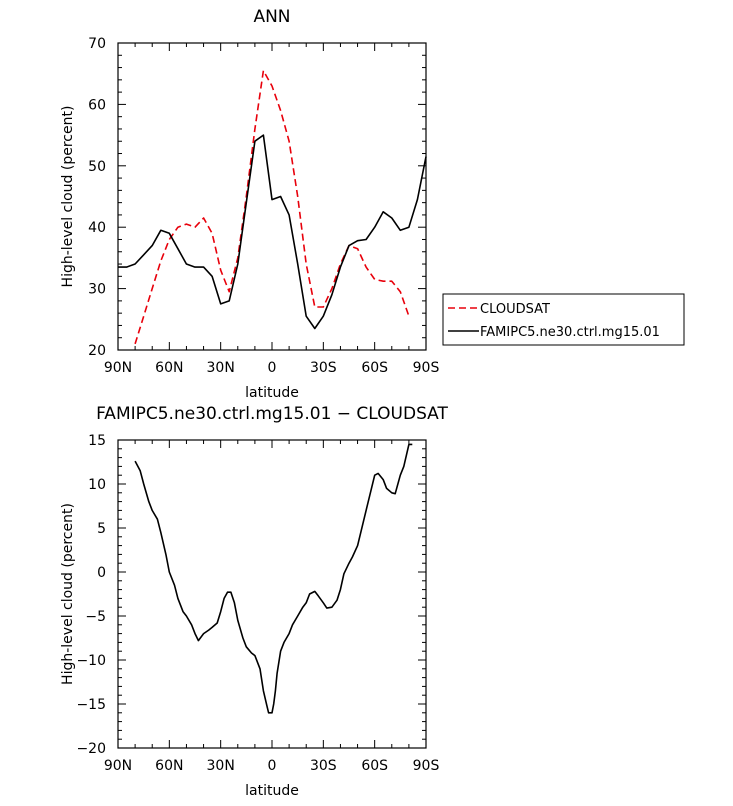 The image size is (733, 806). What do you see at coordinates (97, 167) in the screenshot?
I see `y-tick-label: 50` at bounding box center [97, 167].